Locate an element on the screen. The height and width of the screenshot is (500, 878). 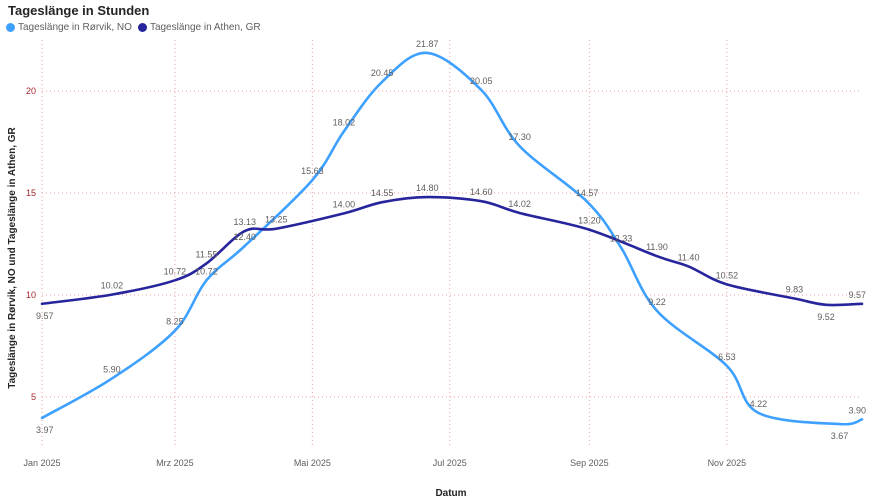
legend-dot-athen is located at coordinates (142, 27).